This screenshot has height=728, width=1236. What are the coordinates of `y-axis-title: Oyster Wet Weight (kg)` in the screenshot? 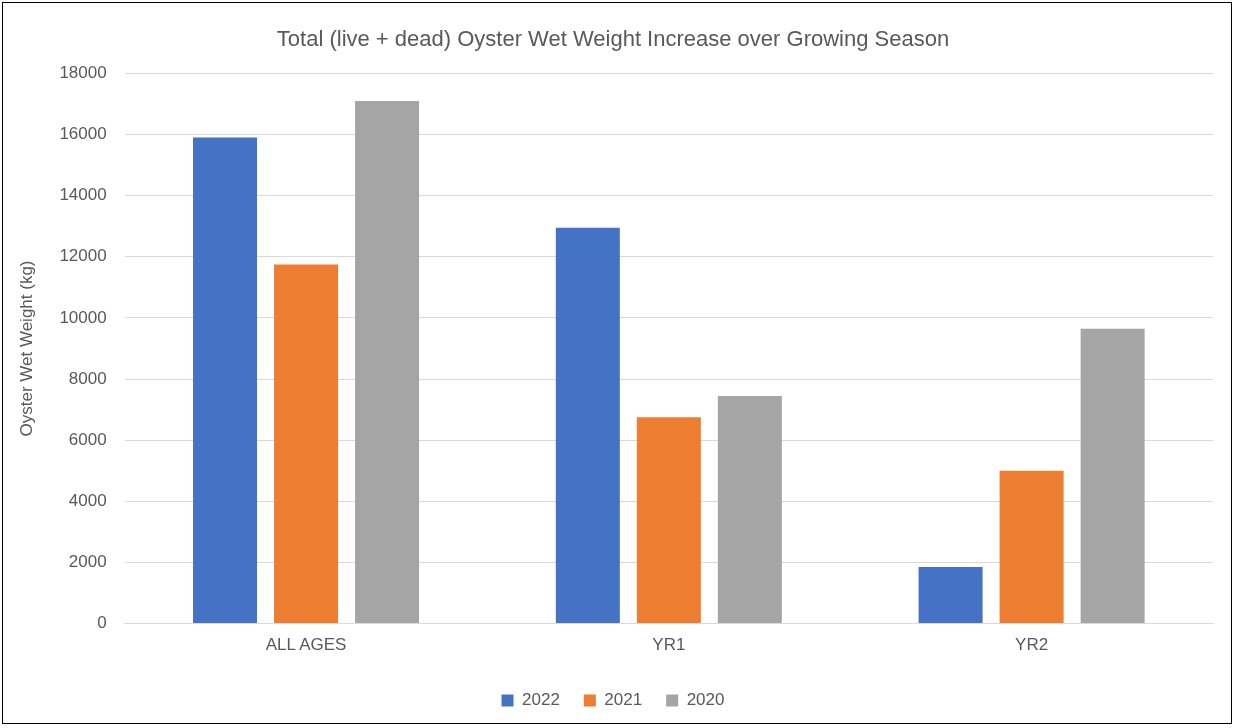 It's located at (26, 348).